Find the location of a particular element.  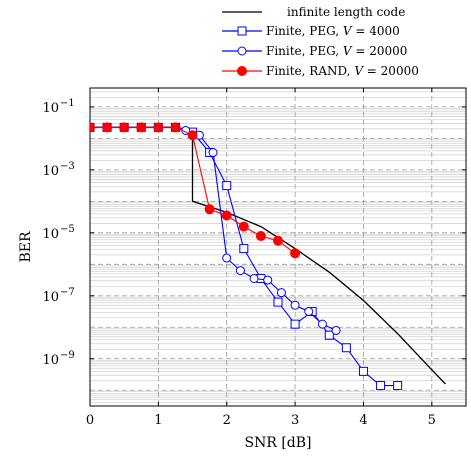

x-tick-label: 3 is located at coordinates (295, 420).